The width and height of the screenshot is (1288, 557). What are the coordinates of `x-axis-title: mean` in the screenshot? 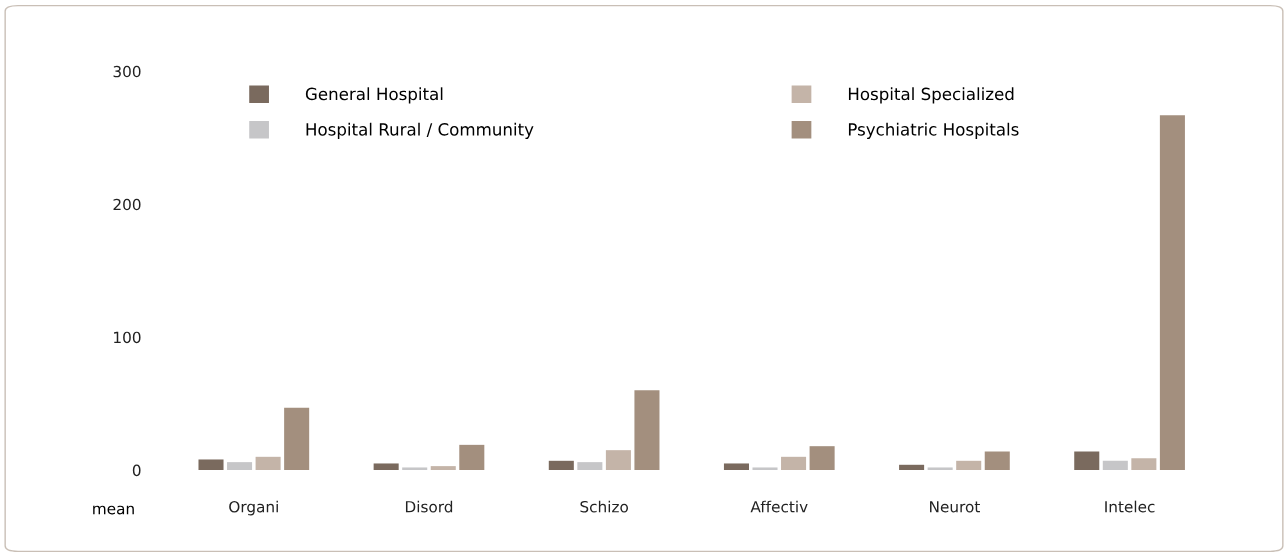 It's located at (113, 510).